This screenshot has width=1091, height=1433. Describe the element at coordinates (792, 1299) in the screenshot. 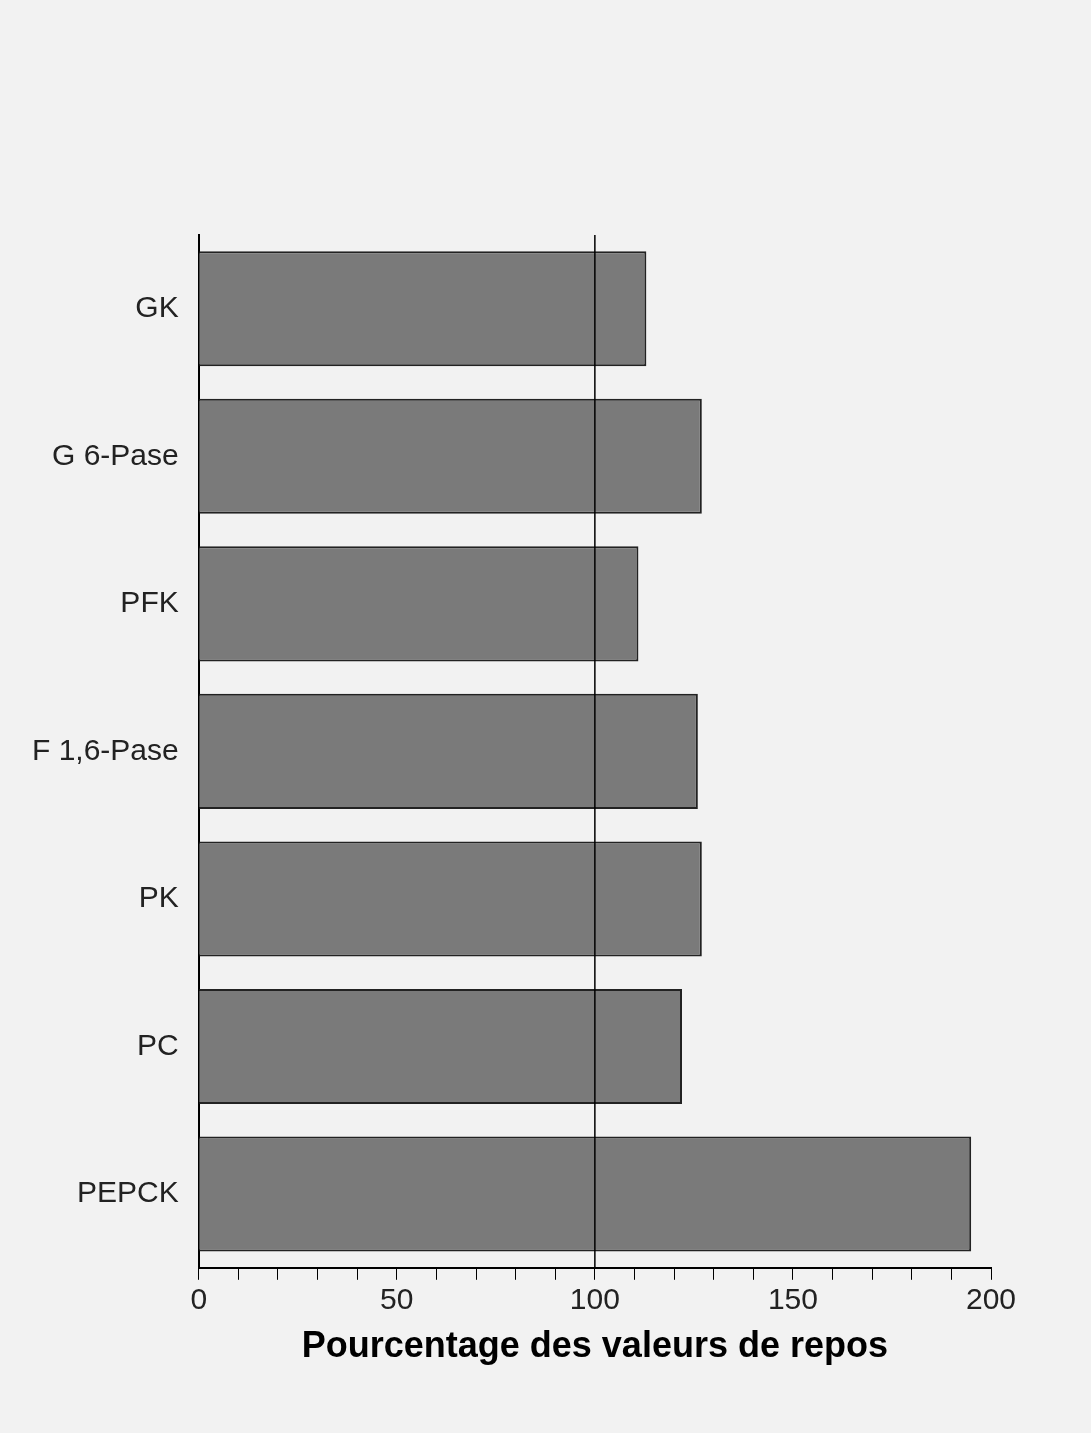

I see `x-tick-label: 150` at that location.